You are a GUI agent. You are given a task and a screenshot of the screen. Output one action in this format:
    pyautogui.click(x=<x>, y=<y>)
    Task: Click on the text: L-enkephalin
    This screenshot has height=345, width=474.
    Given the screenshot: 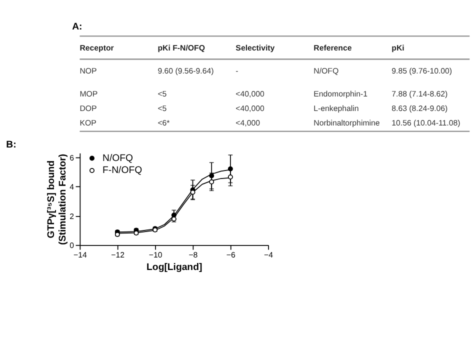 What is the action you would take?
    pyautogui.click(x=336, y=108)
    